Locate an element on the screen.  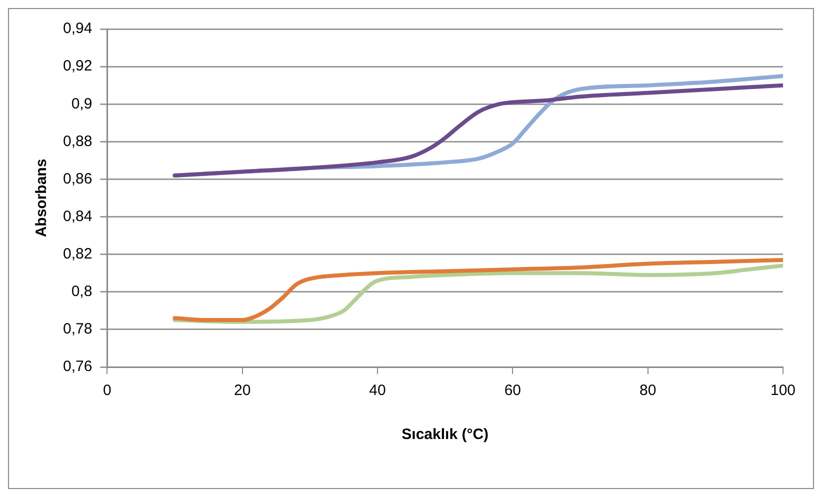
y-tick-label: 0,84 is located at coordinates (77, 216).